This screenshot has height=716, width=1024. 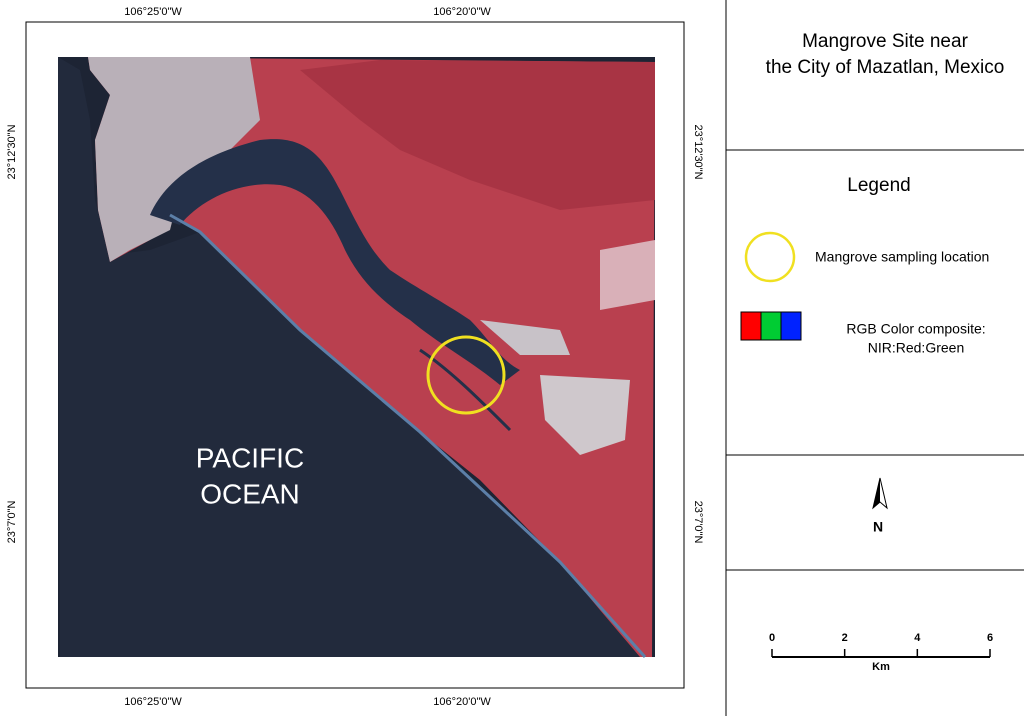 I want to click on north-label: N, so click(x=878, y=527).